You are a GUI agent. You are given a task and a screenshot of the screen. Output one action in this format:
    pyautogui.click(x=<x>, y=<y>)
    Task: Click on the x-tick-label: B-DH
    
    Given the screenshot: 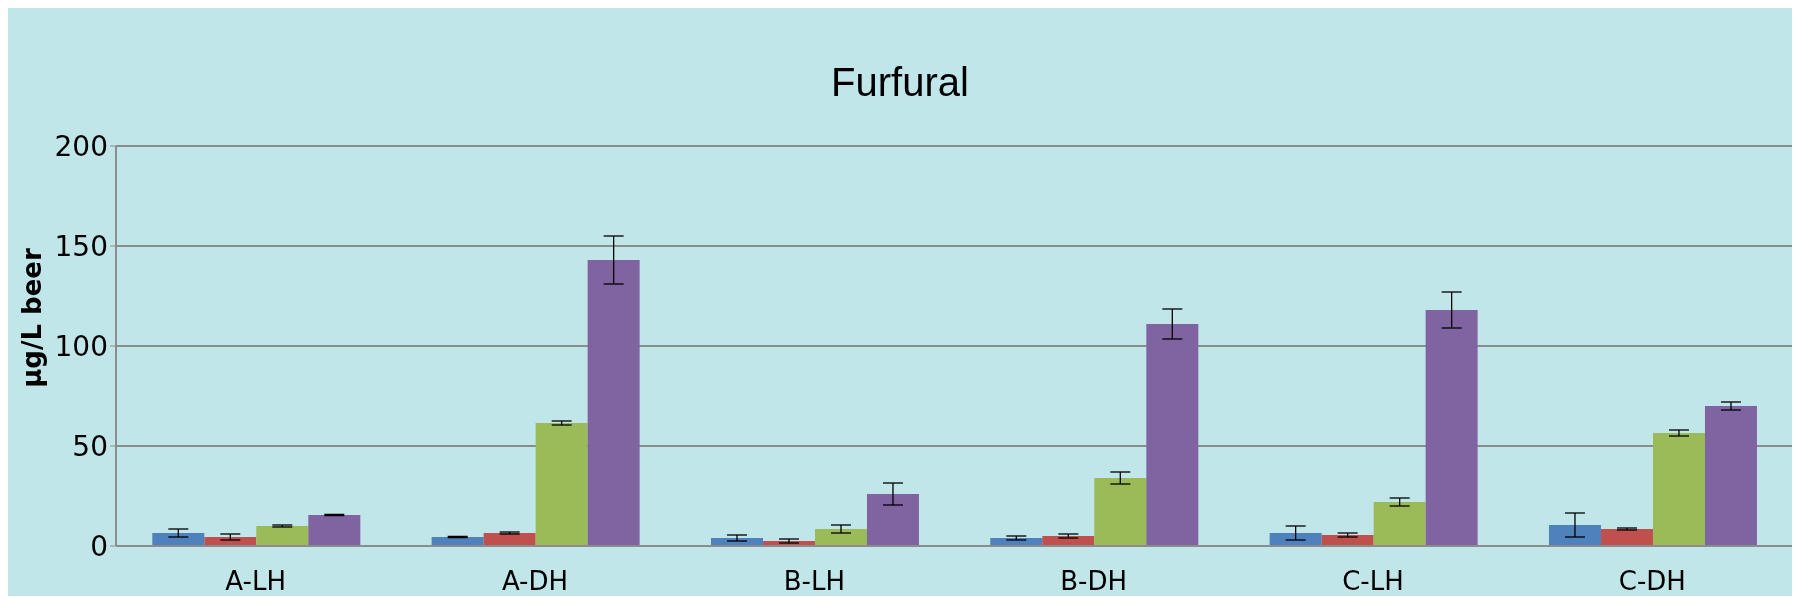 What is the action you would take?
    pyautogui.click(x=1094, y=581)
    